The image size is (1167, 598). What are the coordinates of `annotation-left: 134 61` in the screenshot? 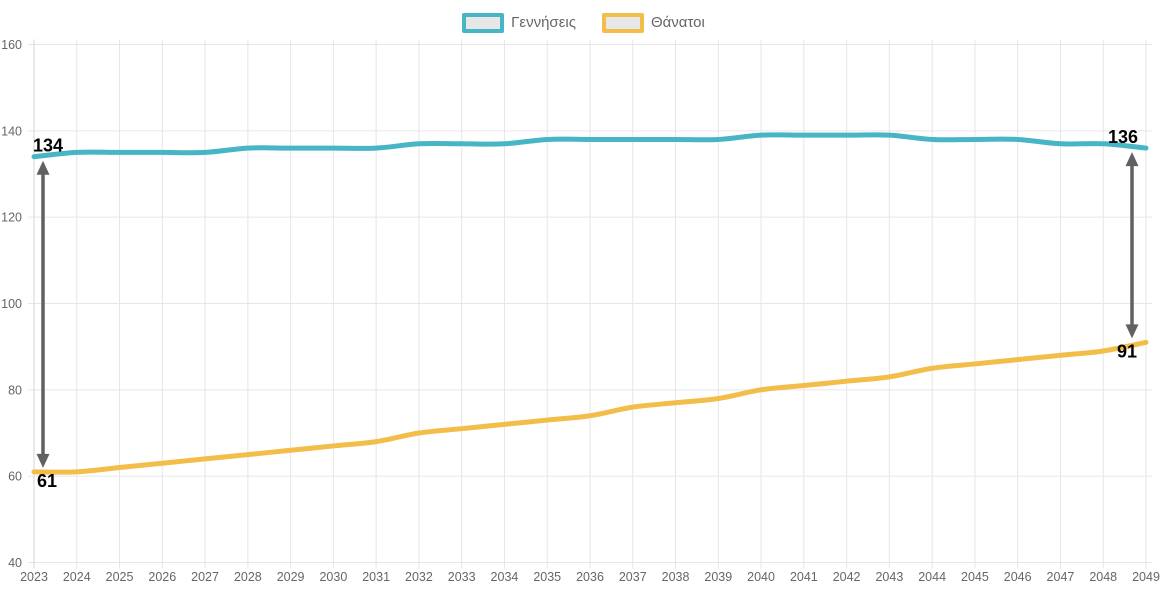 It's located at (48, 313).